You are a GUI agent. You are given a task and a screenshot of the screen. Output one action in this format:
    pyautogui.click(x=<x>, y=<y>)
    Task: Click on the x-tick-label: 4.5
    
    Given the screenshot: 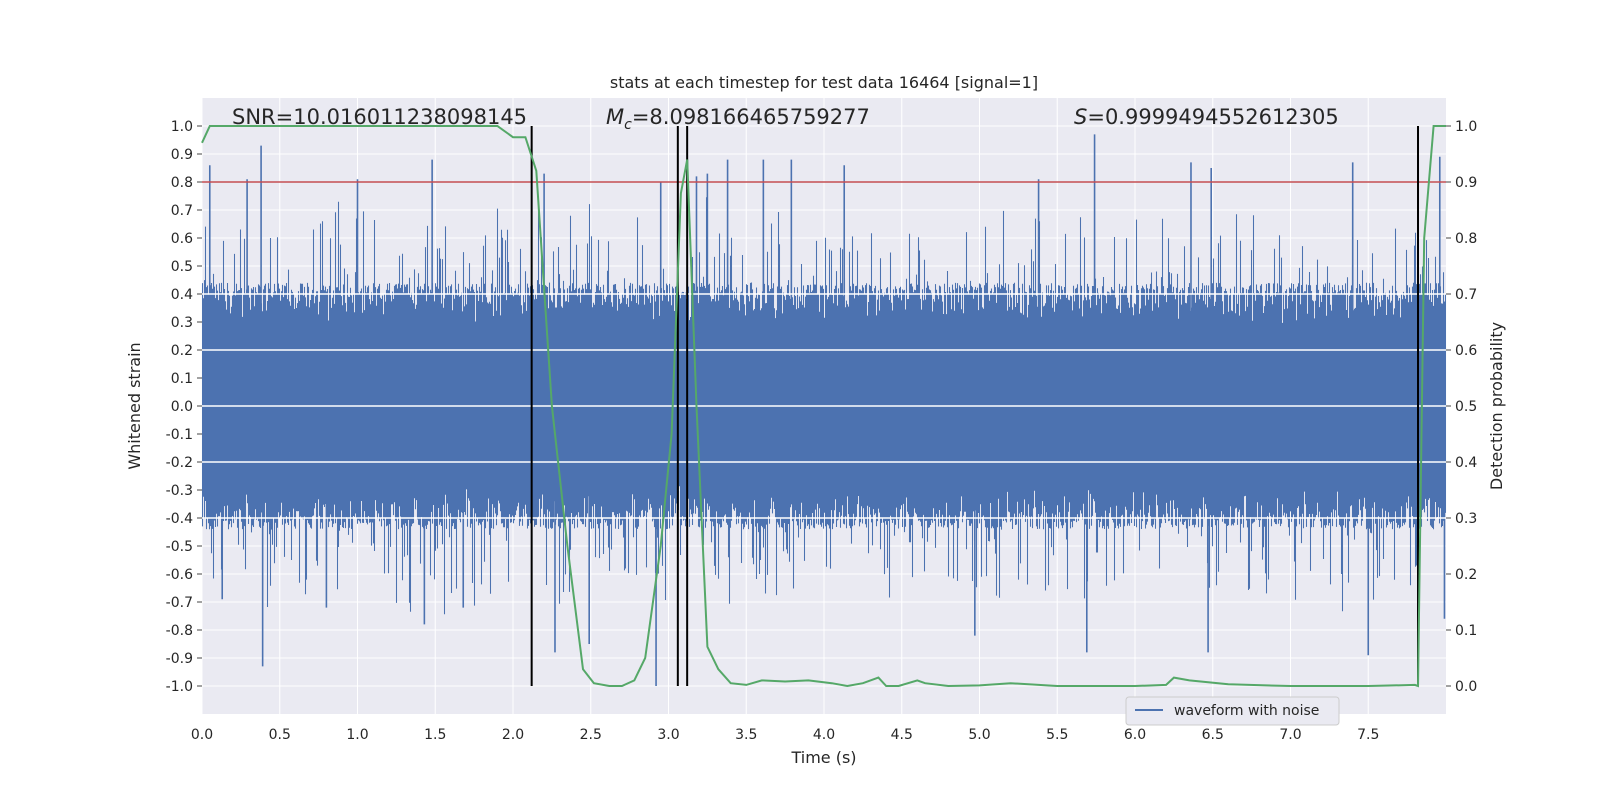 What is the action you would take?
    pyautogui.click(x=902, y=735)
    